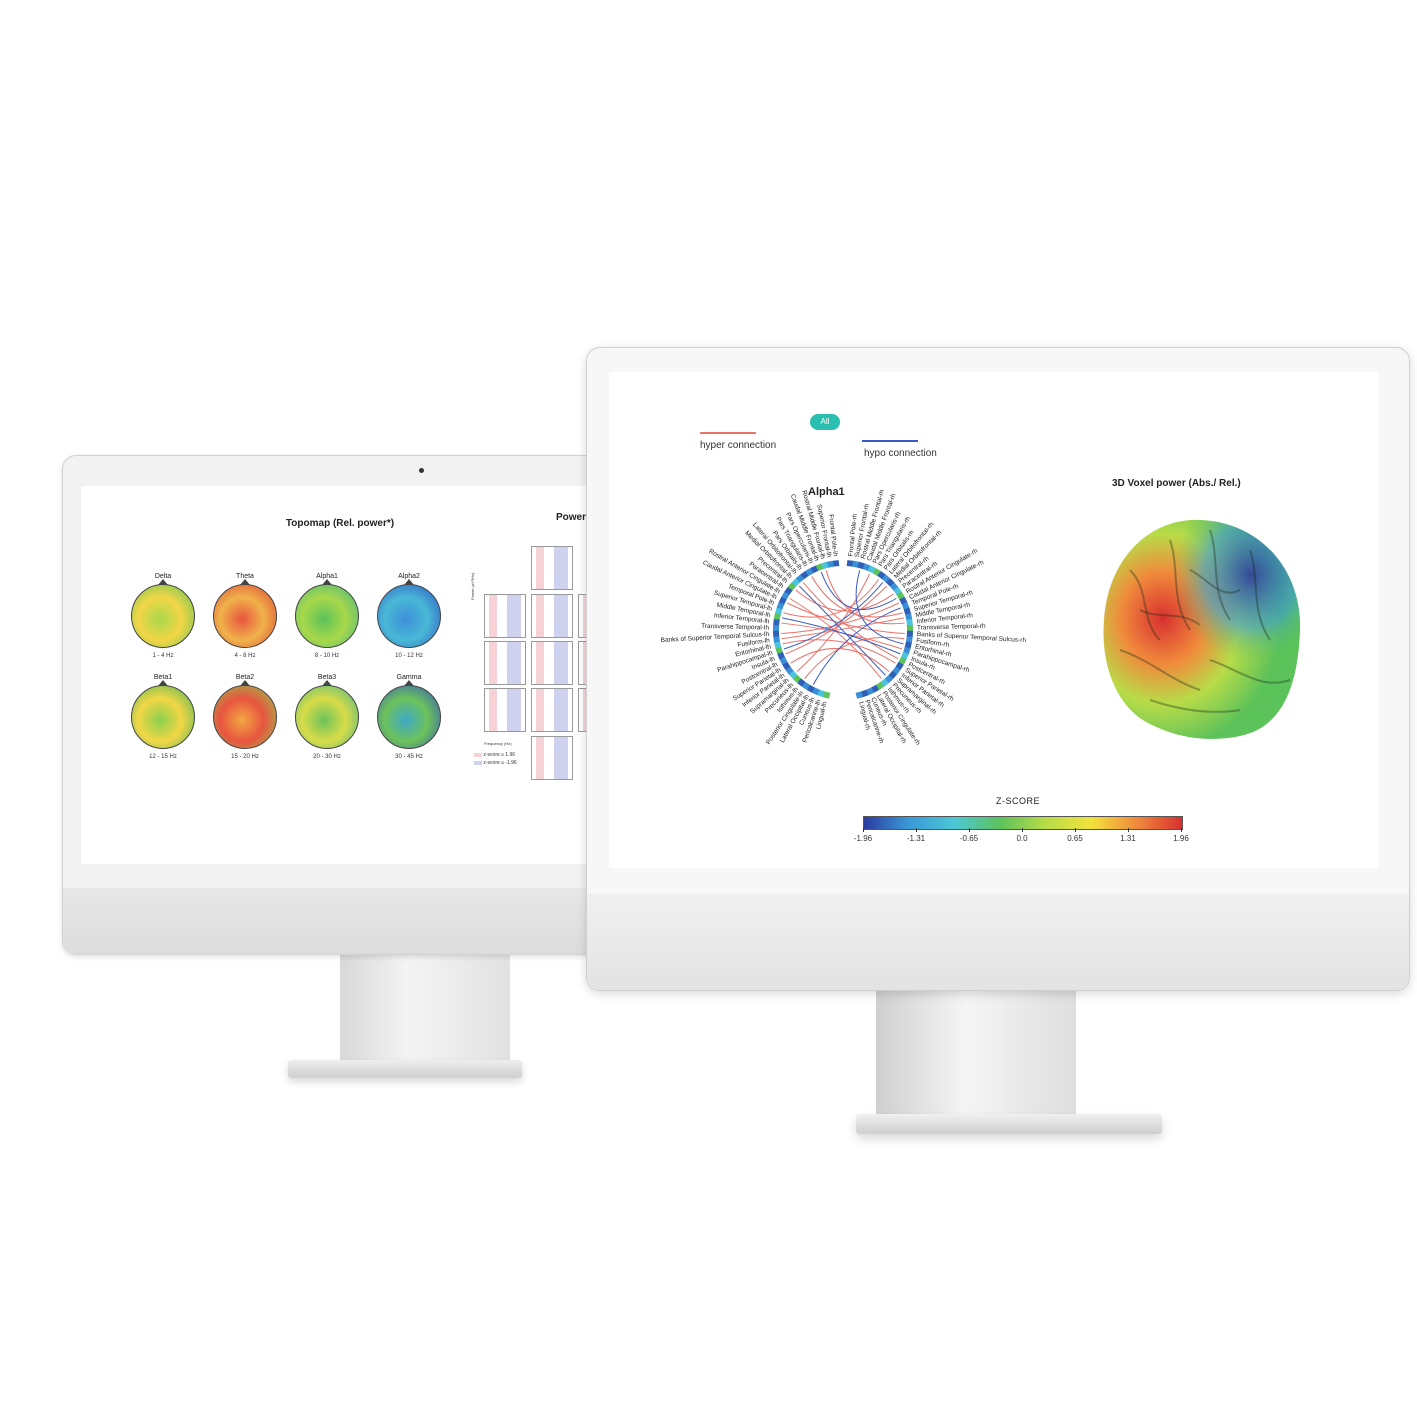  I want to click on zscore-colorbar, so click(1023, 823).